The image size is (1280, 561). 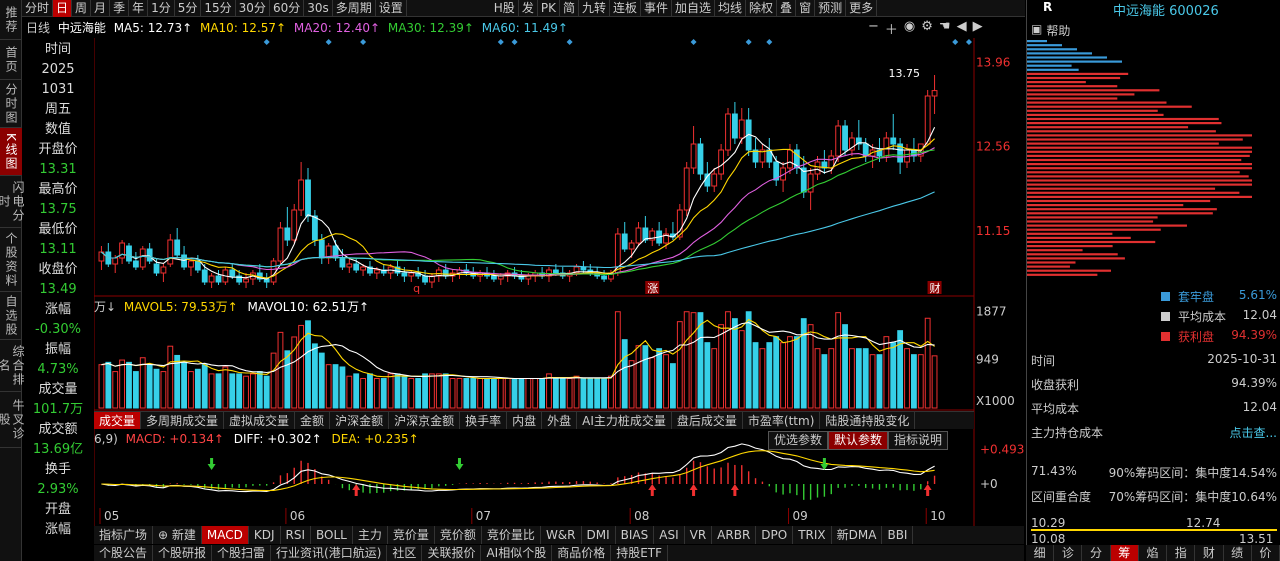 I want to click on right-tab-3: 筹, so click(x=1124, y=553).